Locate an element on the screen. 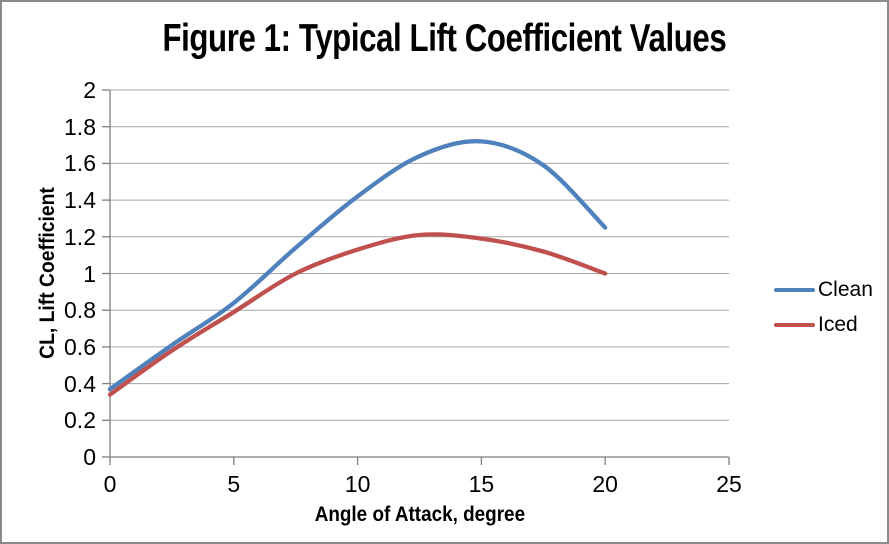 This screenshot has height=544, width=889. x-tick-label: 20 is located at coordinates (605, 484).